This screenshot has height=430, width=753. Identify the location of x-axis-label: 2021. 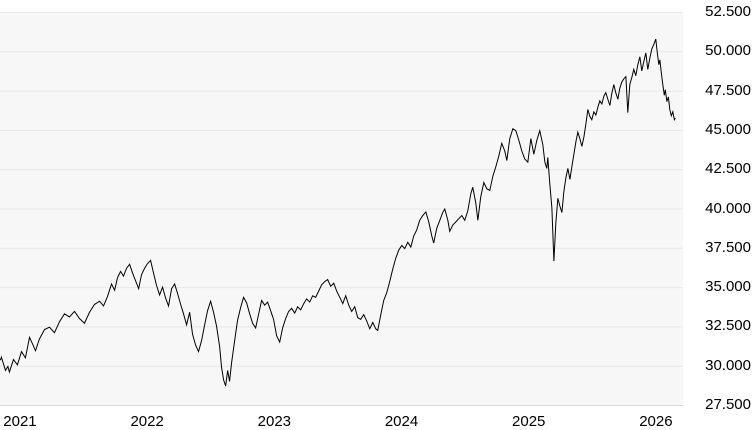
(20, 421).